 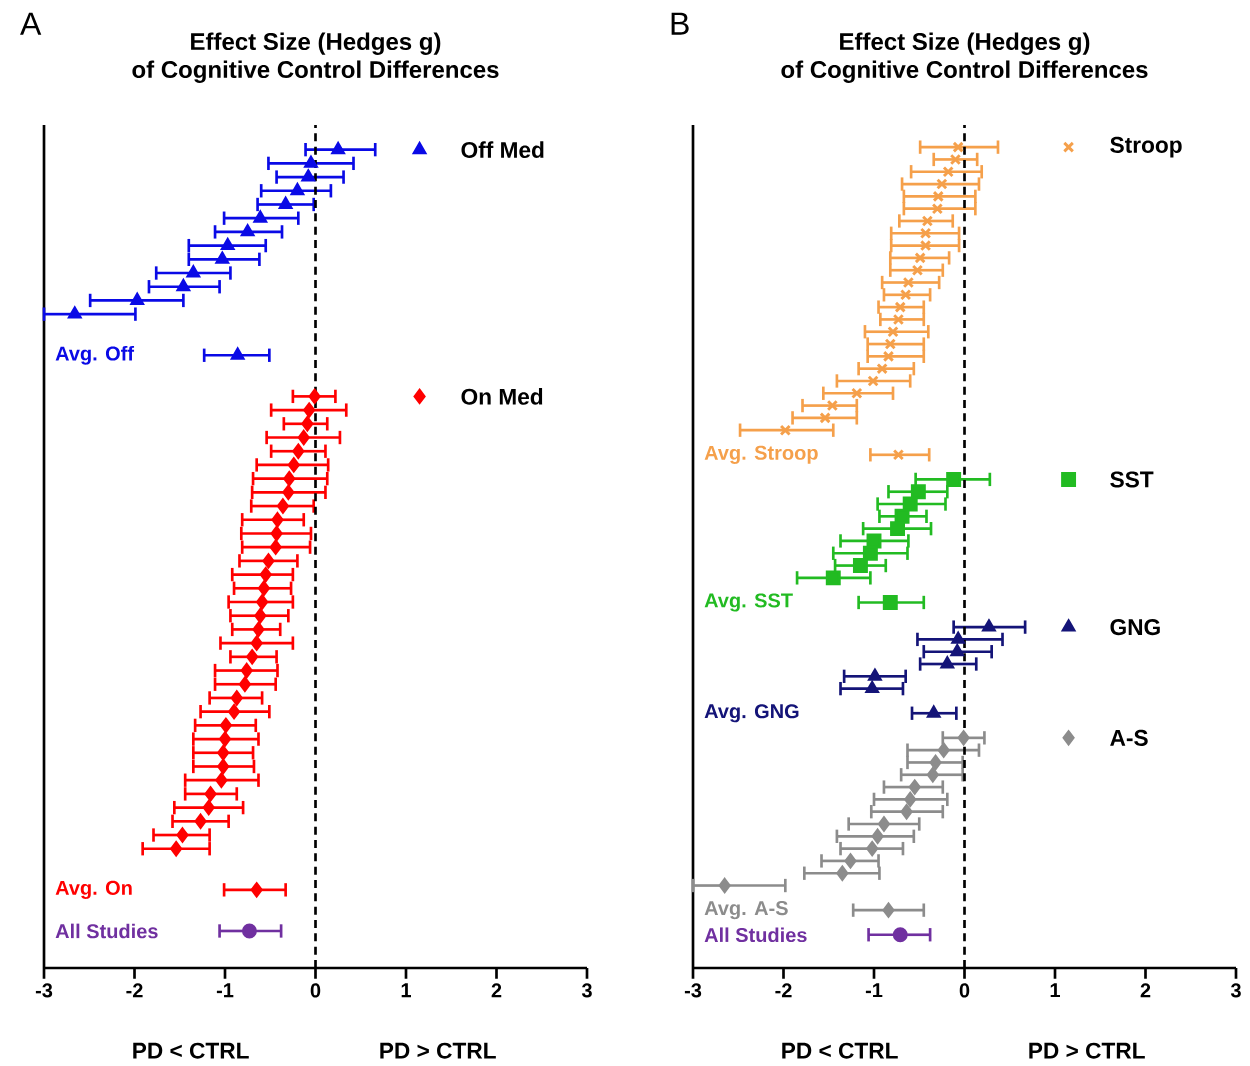 I want to click on legend-label: A-S, so click(x=1129, y=737).